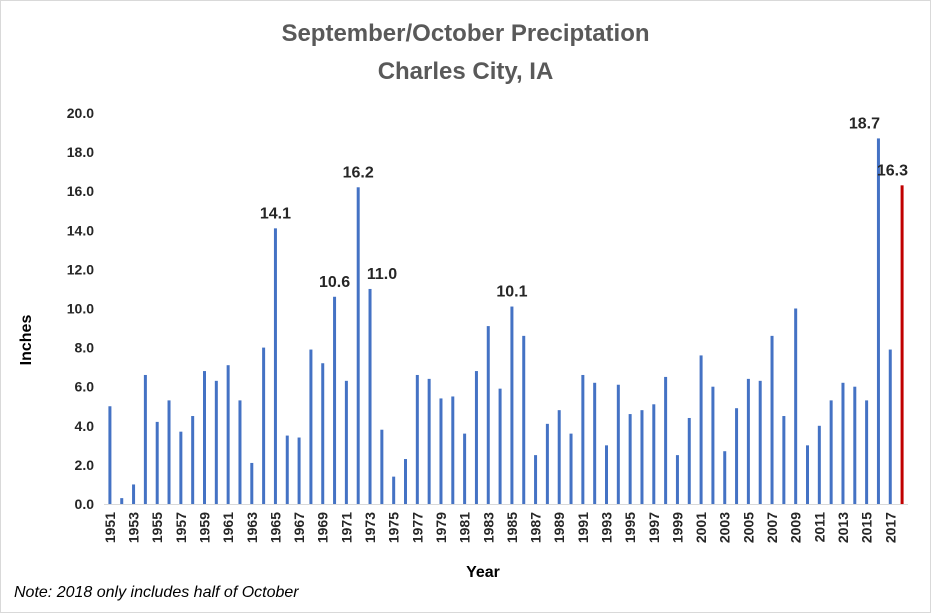 The image size is (931, 613). Describe the element at coordinates (85, 426) in the screenshot. I see `y-tick-label: 4.0` at that location.